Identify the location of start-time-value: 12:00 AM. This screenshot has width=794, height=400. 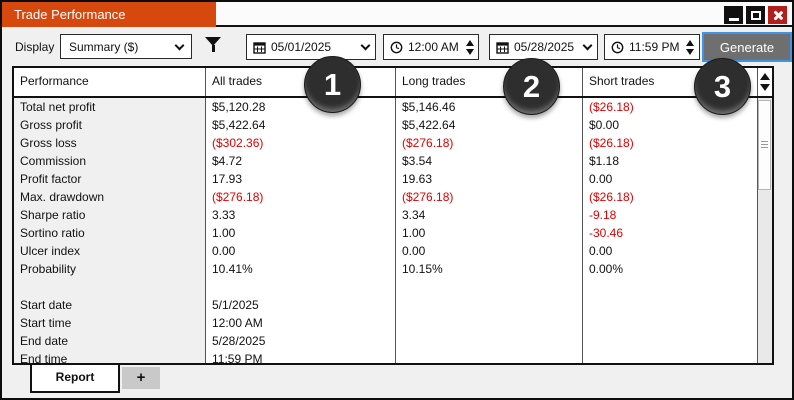
(433, 47).